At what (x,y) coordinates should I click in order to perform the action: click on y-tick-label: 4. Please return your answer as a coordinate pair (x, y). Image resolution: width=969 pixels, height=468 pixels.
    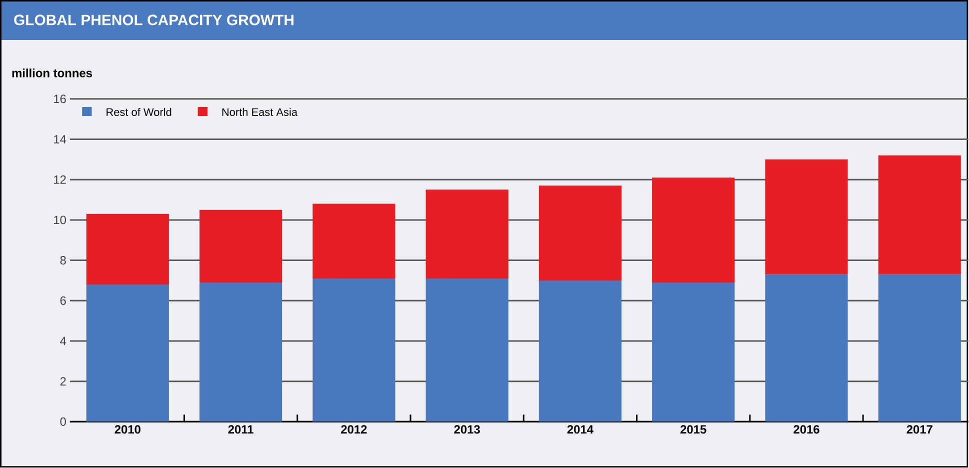
    Looking at the image, I should click on (63, 341).